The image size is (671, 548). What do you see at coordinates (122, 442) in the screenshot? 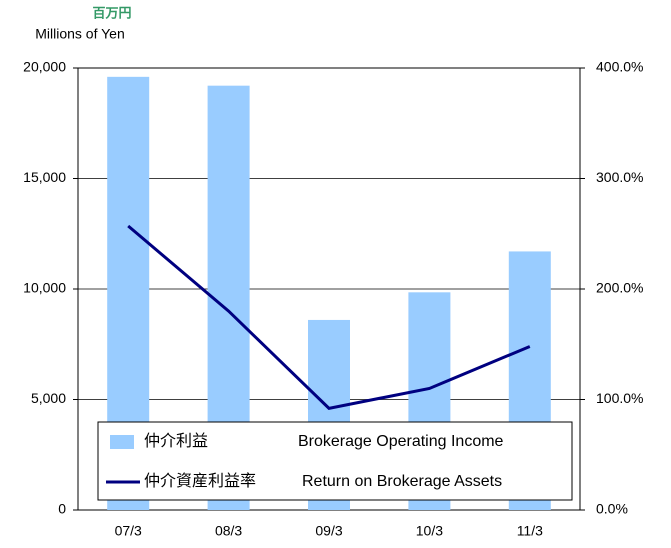
I see `legend-swatch` at bounding box center [122, 442].